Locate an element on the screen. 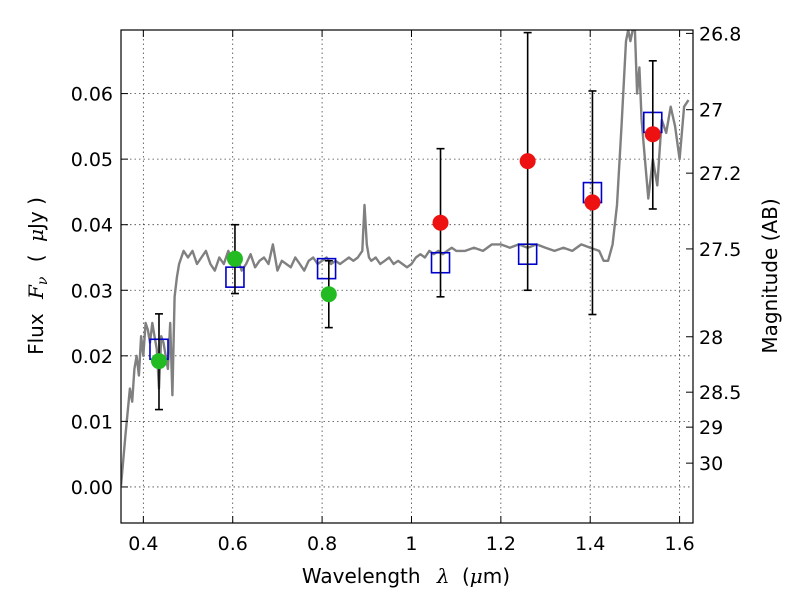 Image resolution: width=800 pixels, height=600 pixels. y-axis-title: Flux Fν ( μJy ) is located at coordinates (38, 276).